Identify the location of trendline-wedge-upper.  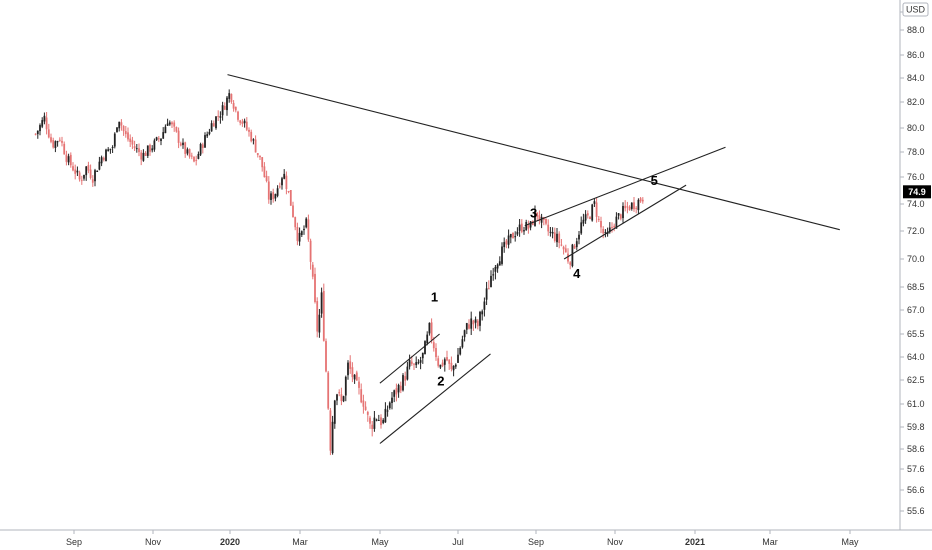
(625, 186).